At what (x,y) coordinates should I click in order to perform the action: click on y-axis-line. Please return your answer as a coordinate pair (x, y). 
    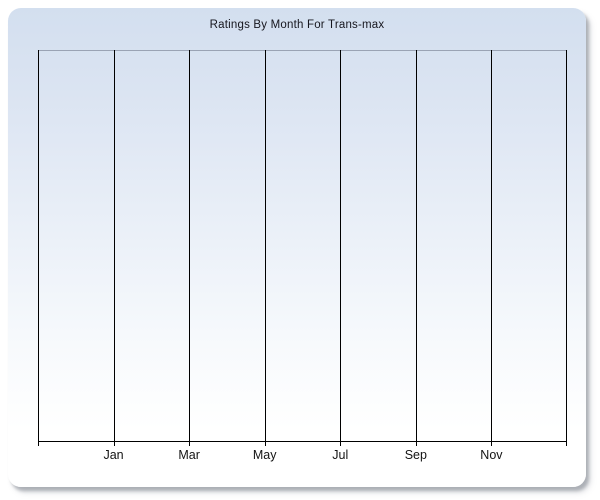
    Looking at the image, I should click on (38, 248).